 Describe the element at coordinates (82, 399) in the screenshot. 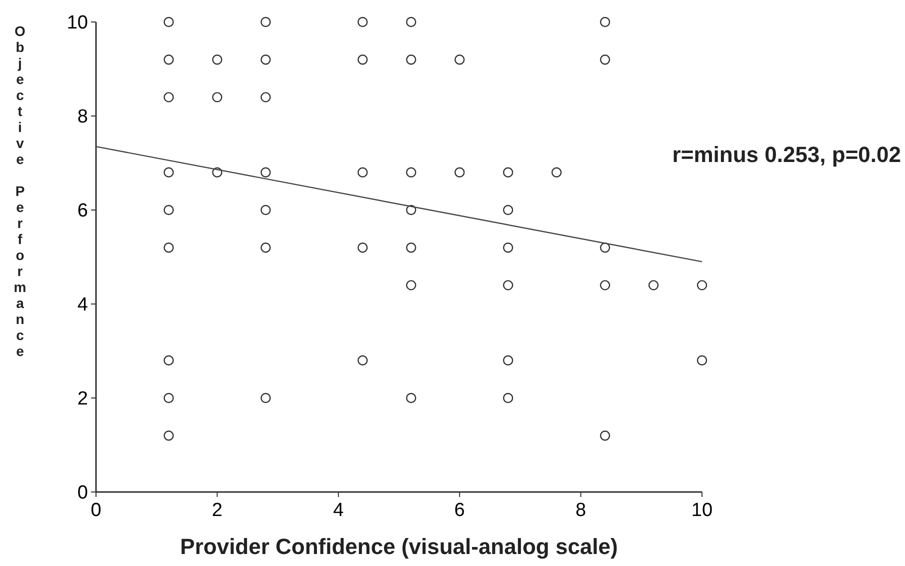

I see `y-tick-label: 2` at that location.